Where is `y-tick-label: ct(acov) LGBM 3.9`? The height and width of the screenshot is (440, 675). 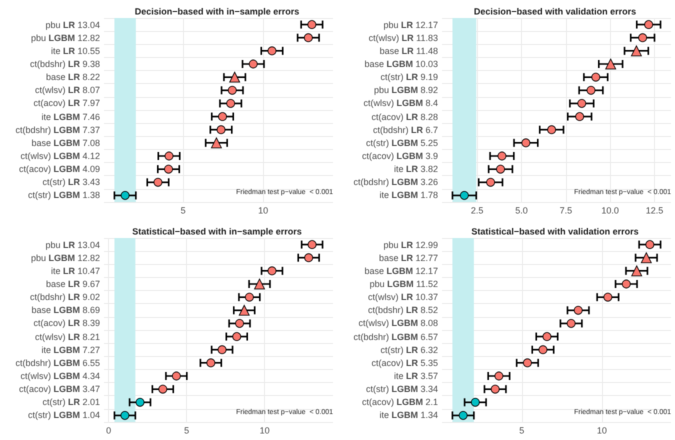
y-tick-label: ct(acov) LGBM 3.9 is located at coordinates (400, 156).